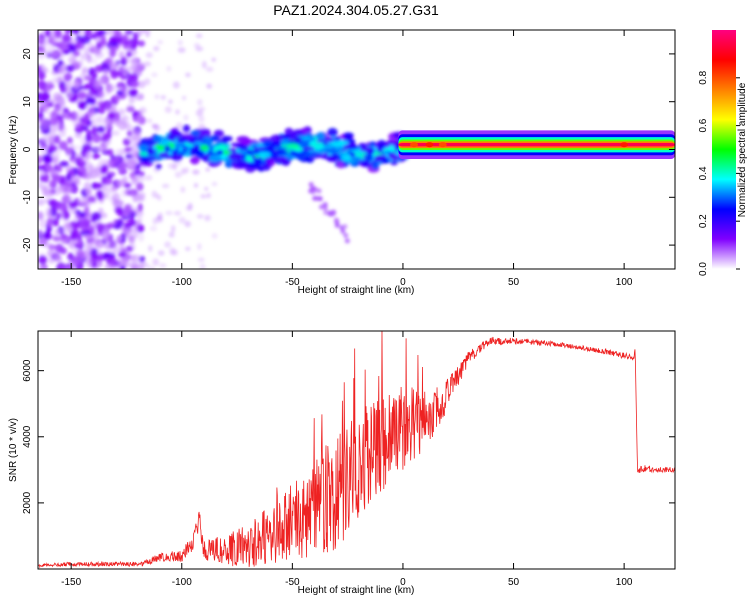 The height and width of the screenshot is (600, 750). What do you see at coordinates (13, 150) in the screenshot?
I see `spectrogram-y-label: Frequency (Hz)` at bounding box center [13, 150].